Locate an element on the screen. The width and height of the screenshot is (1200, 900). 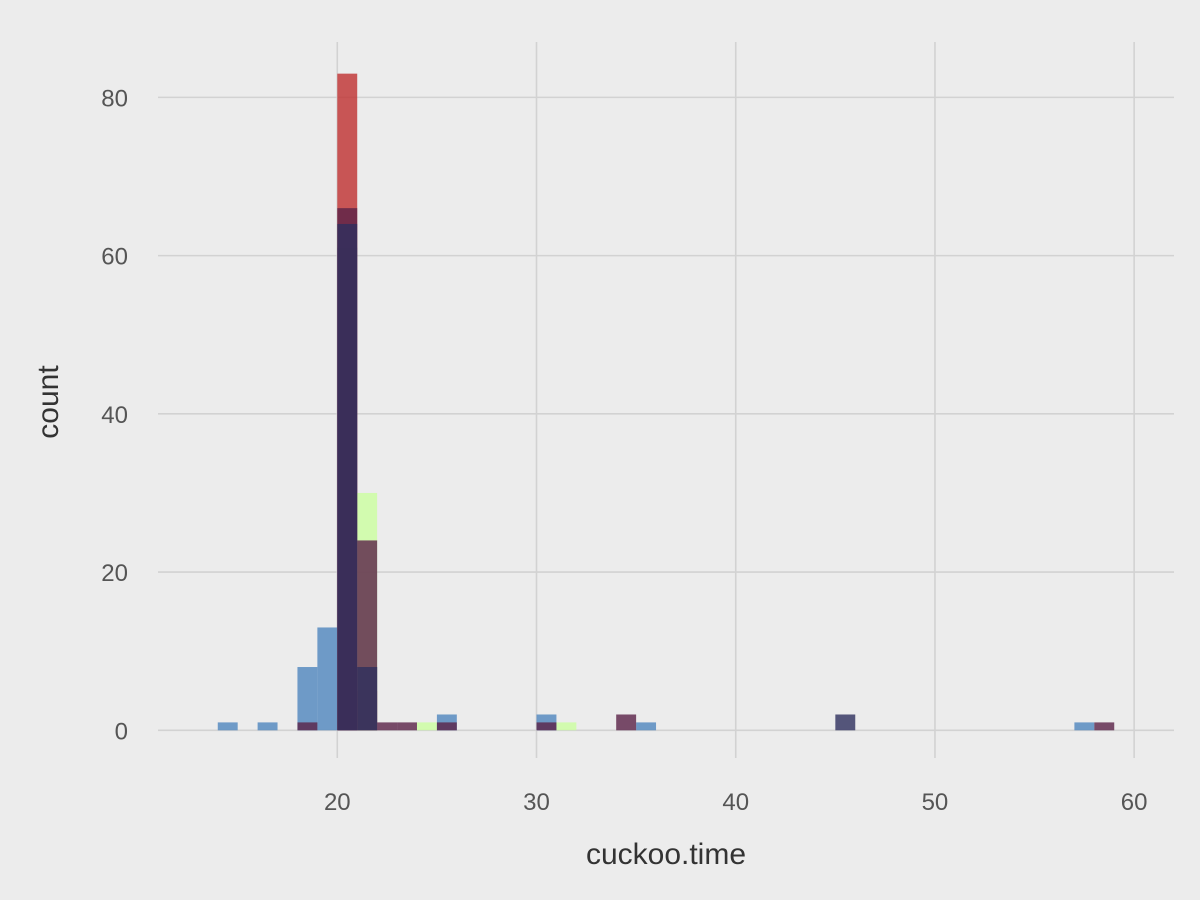
x-tick-label: 20 is located at coordinates (337, 802).